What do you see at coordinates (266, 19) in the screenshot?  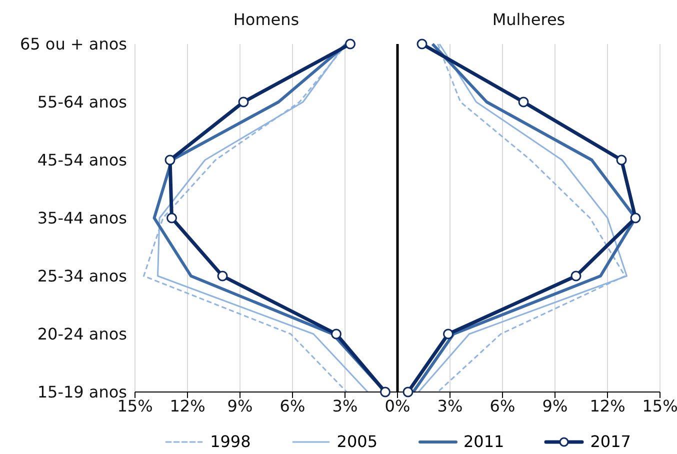 I see `text: Homens` at bounding box center [266, 19].